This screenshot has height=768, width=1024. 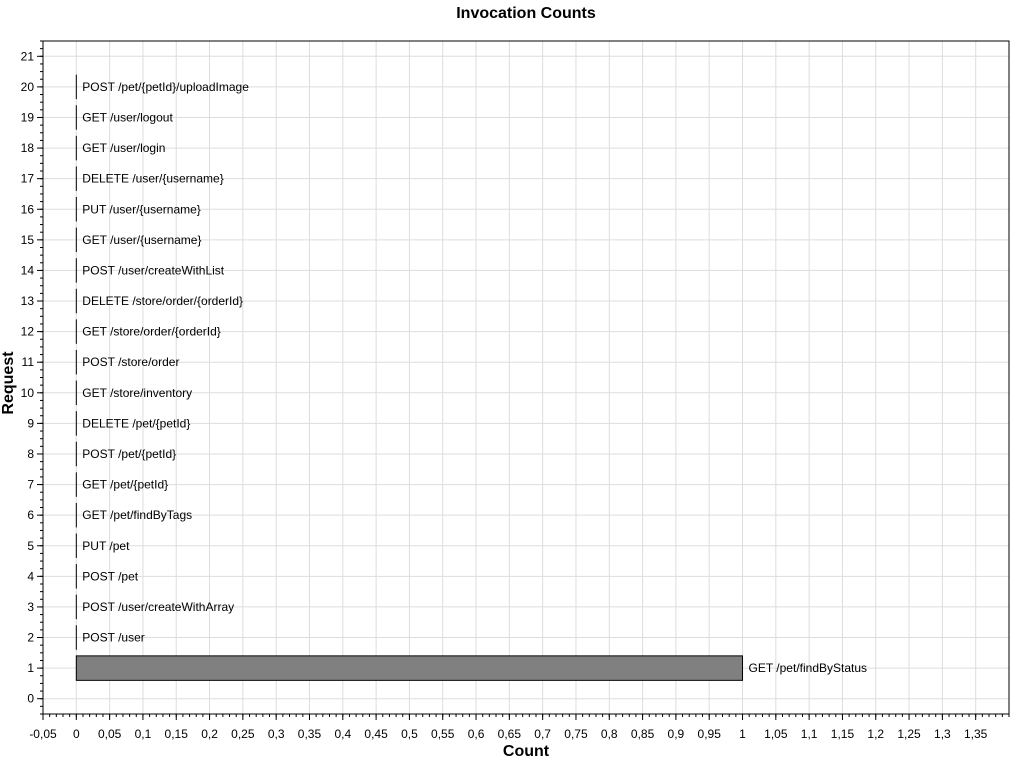 I want to click on y-tick-label: 8, so click(x=30, y=454).